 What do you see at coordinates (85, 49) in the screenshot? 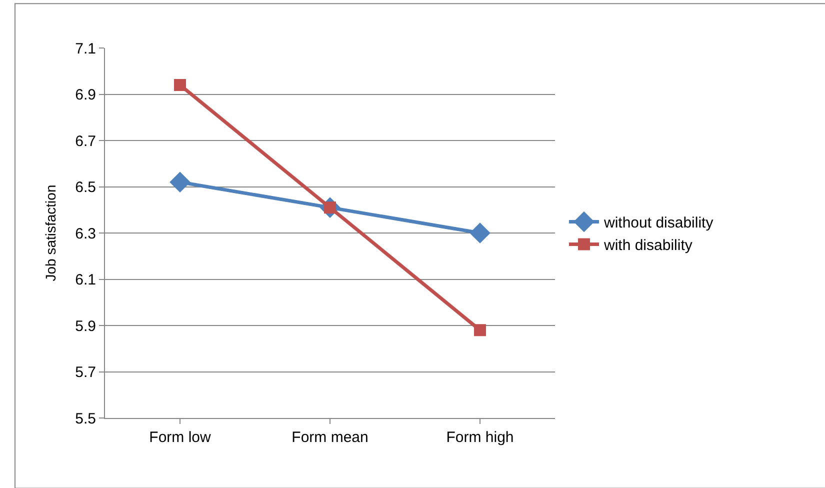
I see `y-tick-label: 7.1` at bounding box center [85, 49].